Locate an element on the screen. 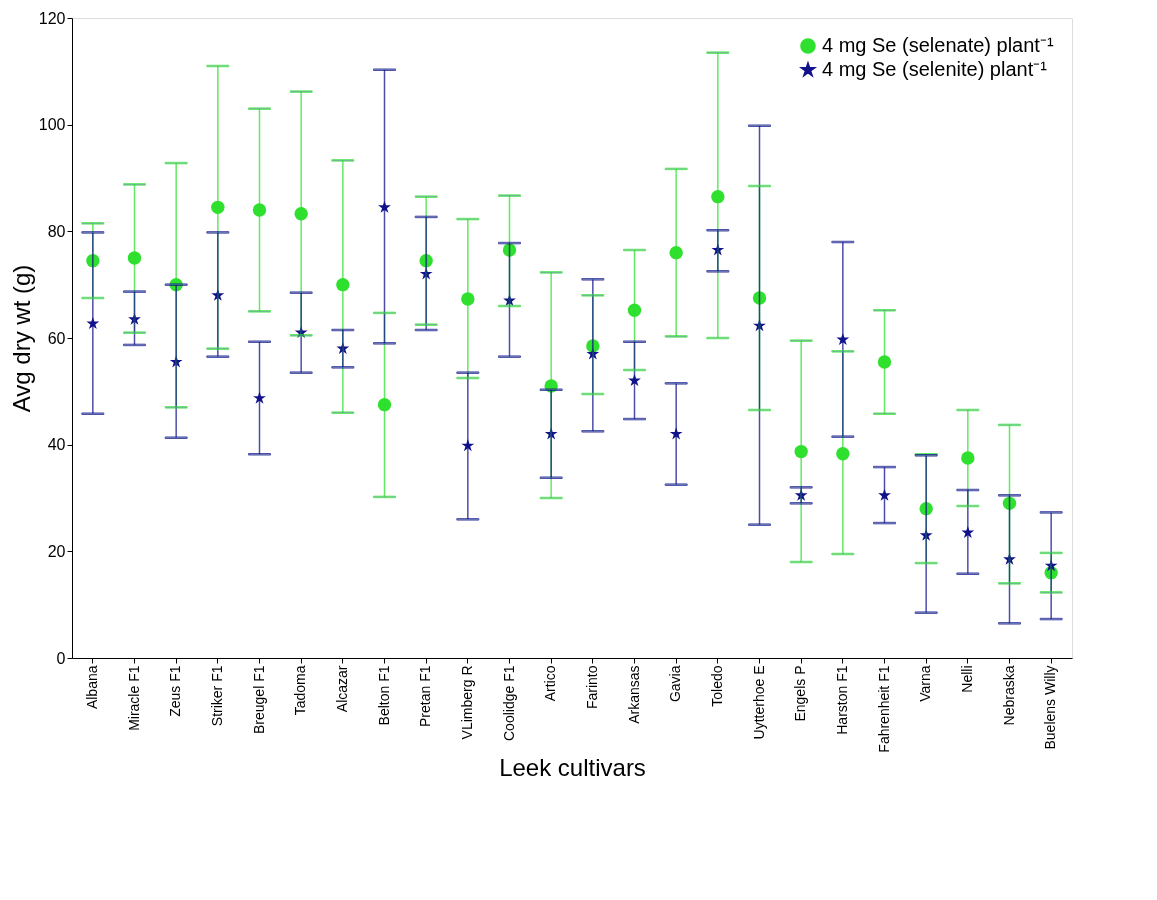 This screenshot has height=900, width=1157. x-tick-label: Belton F1 is located at coordinates (383, 695).